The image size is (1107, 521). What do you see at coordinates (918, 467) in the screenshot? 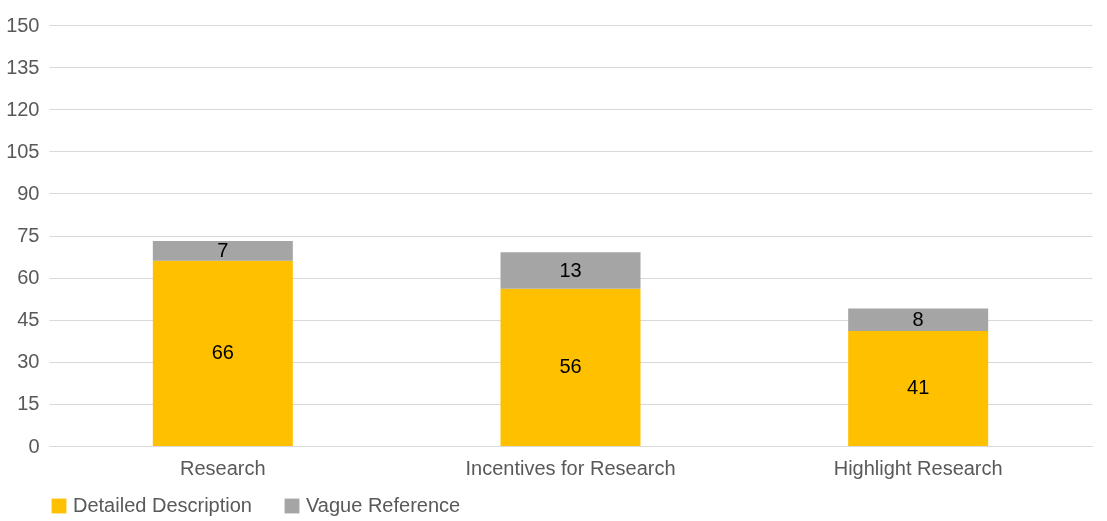
I see `x-tick-label: Highlight Research` at bounding box center [918, 467].